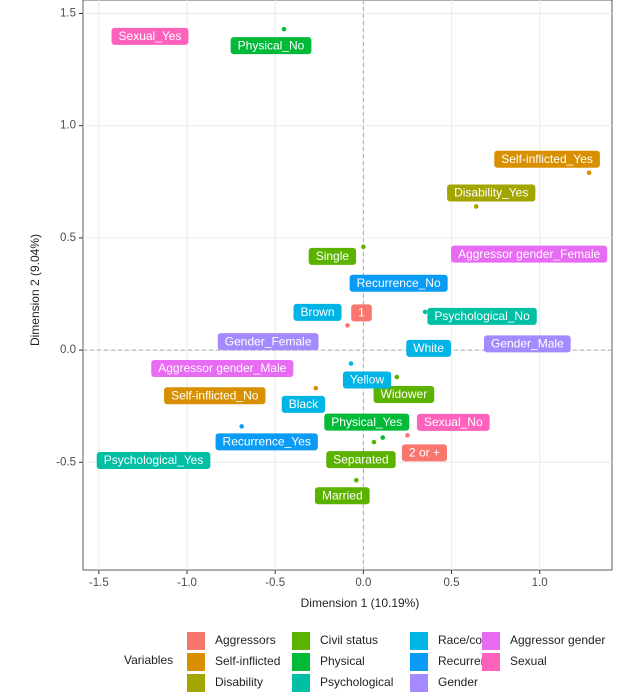  Describe the element at coordinates (68, 126) in the screenshot. I see `y-tick-label: 1.0` at that location.